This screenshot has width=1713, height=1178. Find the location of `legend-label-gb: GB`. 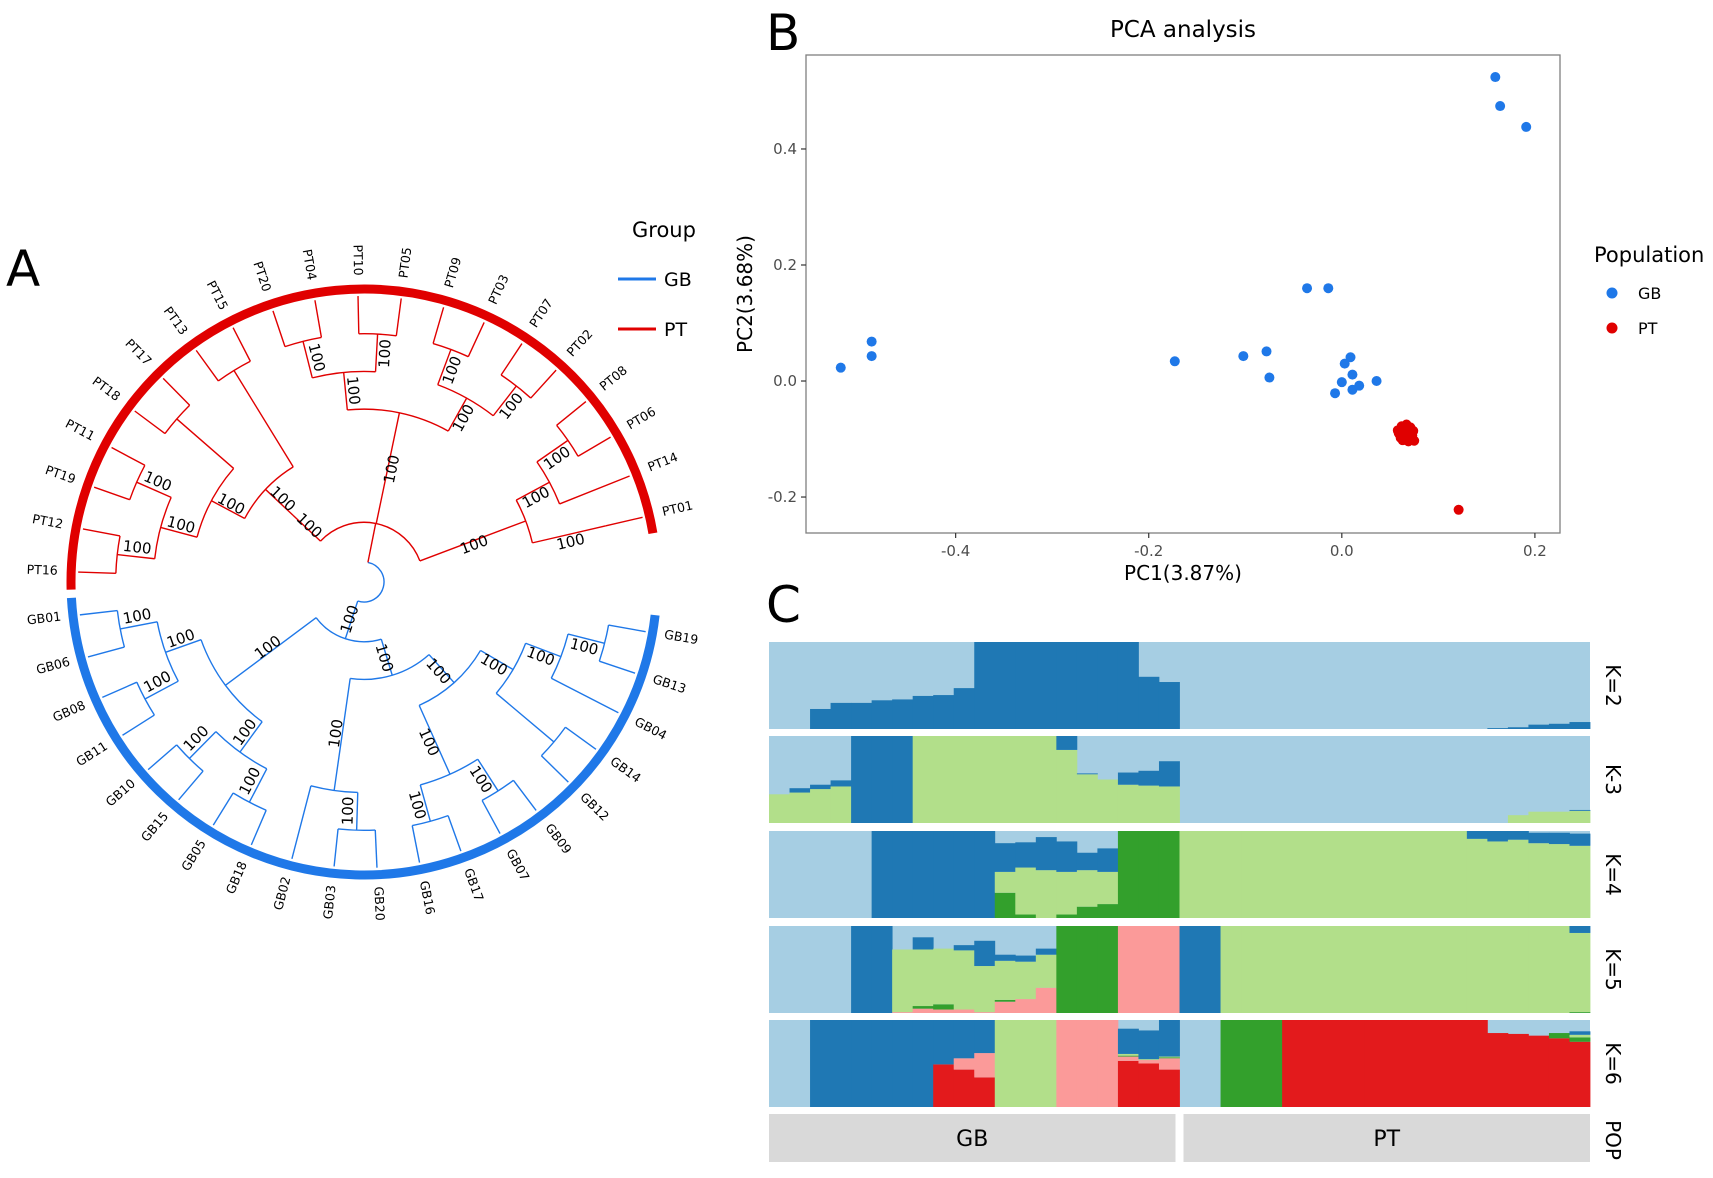

legend-label-gb: GB is located at coordinates (678, 280).